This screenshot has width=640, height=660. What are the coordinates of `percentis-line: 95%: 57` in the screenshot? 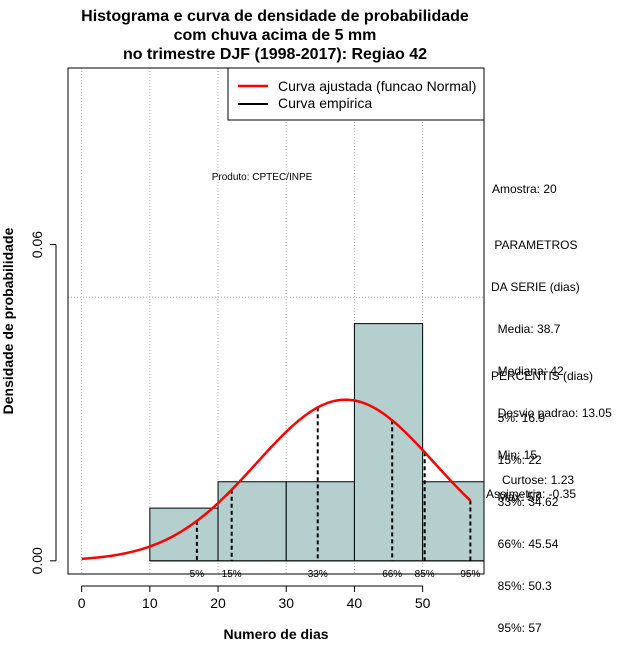 It's located at (516, 628).